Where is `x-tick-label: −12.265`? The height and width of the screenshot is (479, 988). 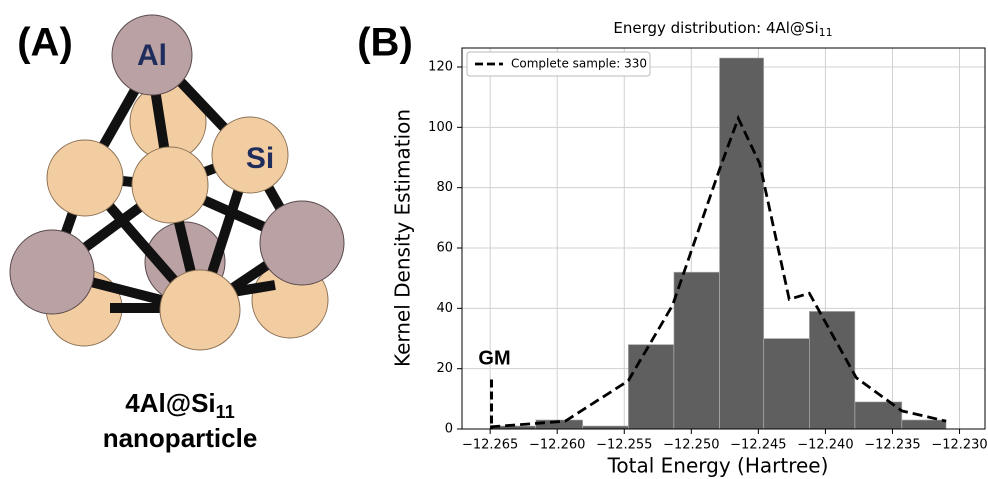
x-tick-label: −12.265 is located at coordinates (490, 445).